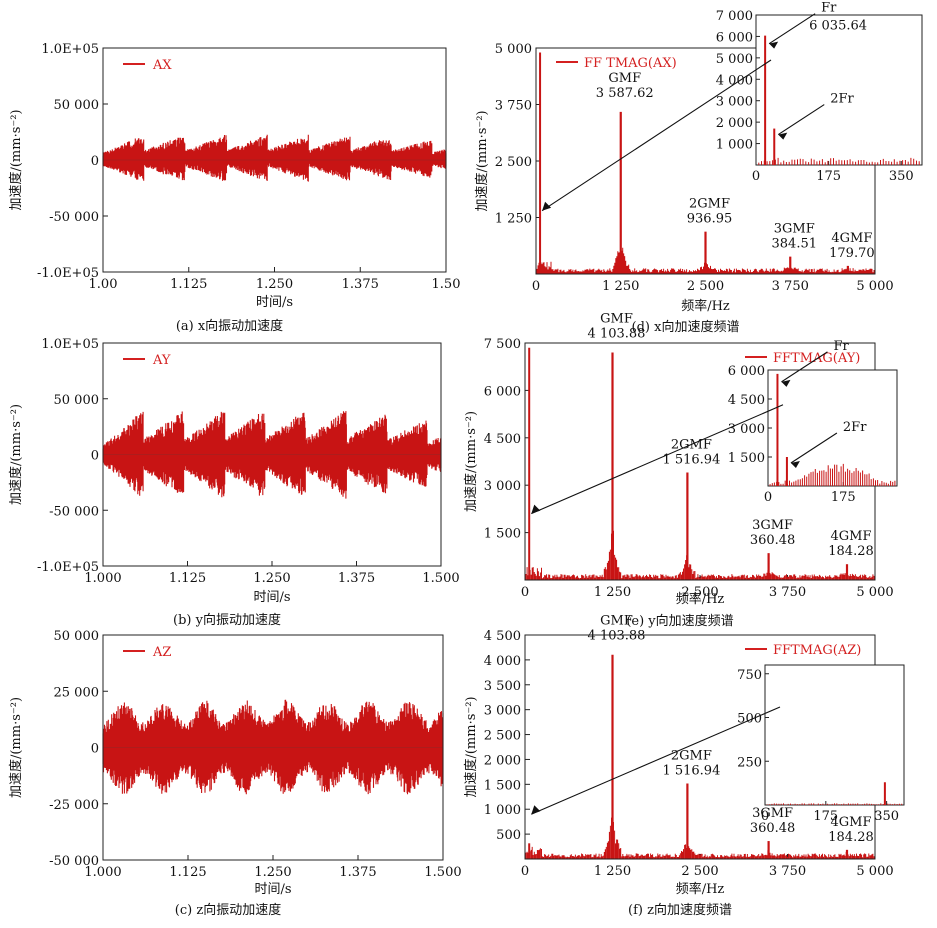 The image size is (937, 928). What do you see at coordinates (513, 106) in the screenshot?
I see `y-tick-label: 3 750` at bounding box center [513, 106].